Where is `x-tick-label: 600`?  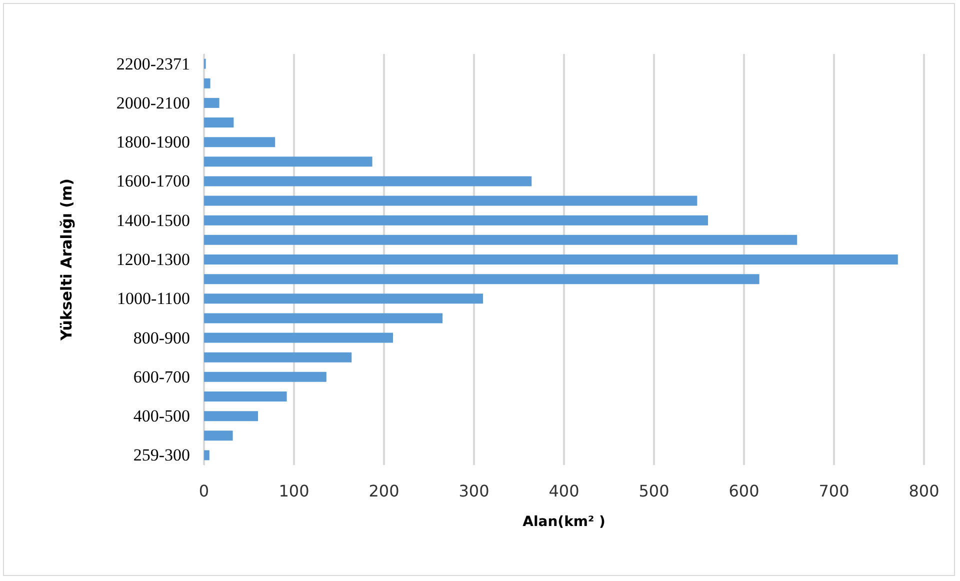 x-tick-label: 600 is located at coordinates (744, 491).